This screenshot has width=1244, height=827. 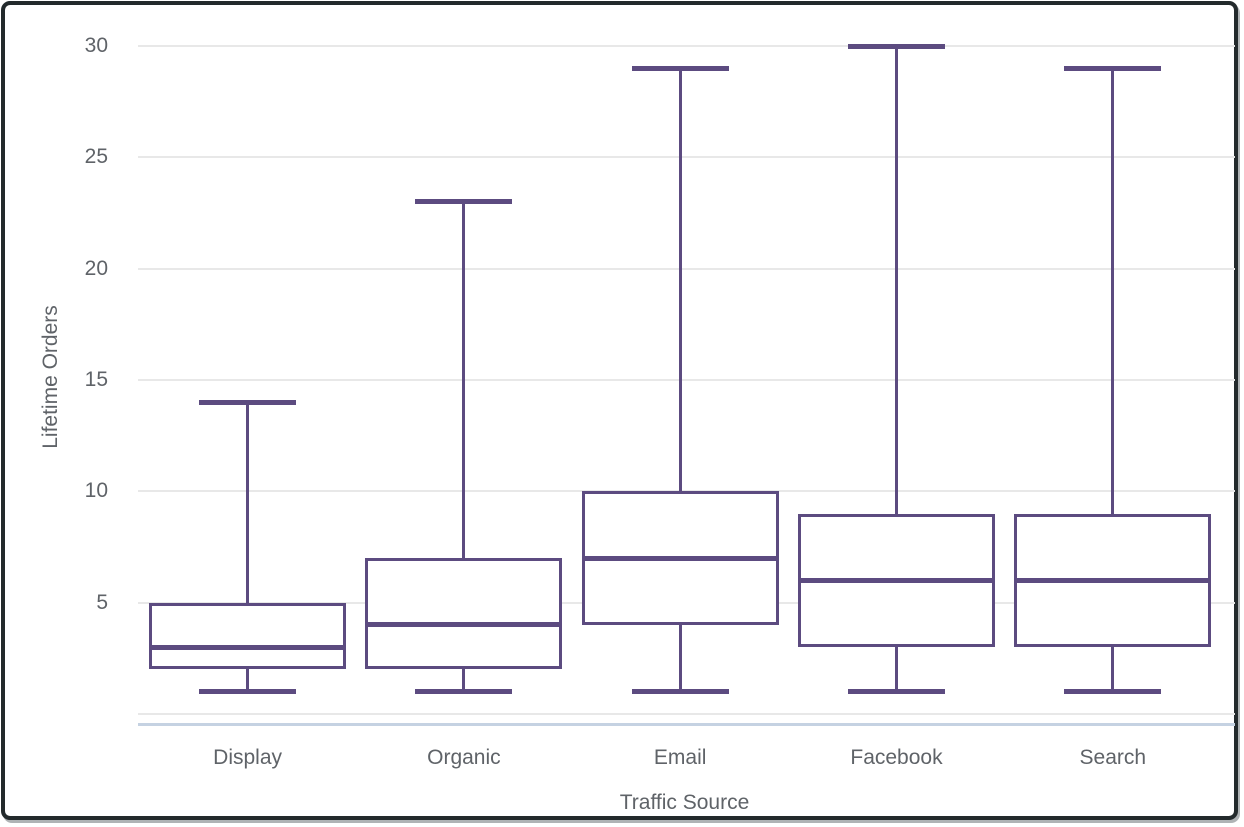 I want to click on whisker-lower-stem-organic, so click(x=464, y=680).